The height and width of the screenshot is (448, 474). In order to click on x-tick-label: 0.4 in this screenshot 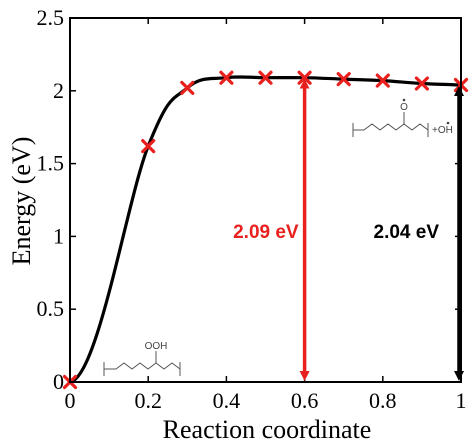, I will do `click(227, 400)`.